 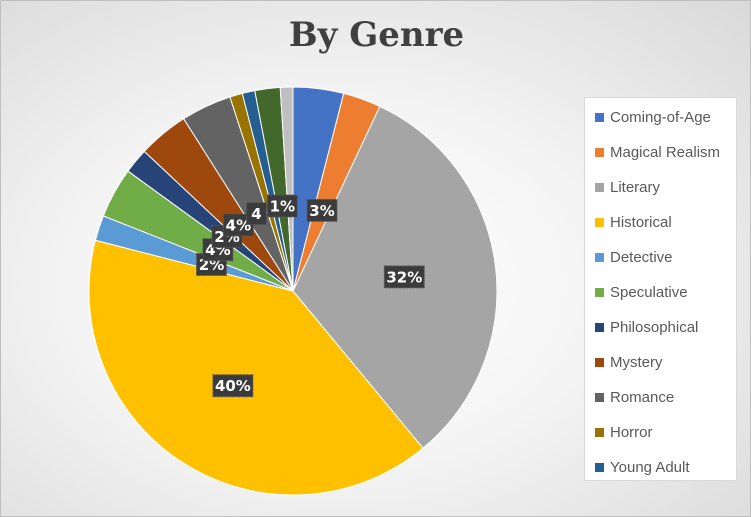 I want to click on legend-item-speculative: Speculative, so click(x=641, y=292).